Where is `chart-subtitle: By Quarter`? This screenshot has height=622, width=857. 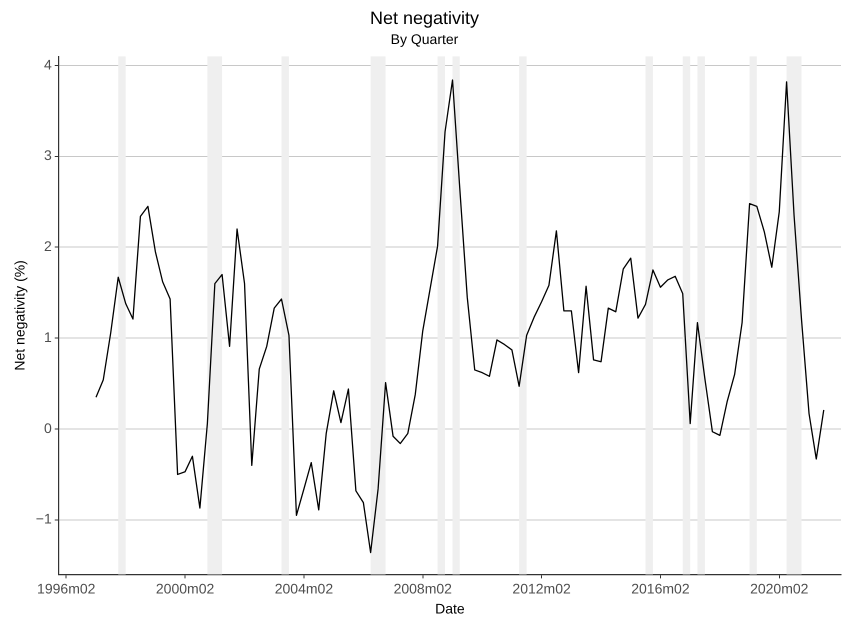 chart-subtitle: By Quarter is located at coordinates (424, 38).